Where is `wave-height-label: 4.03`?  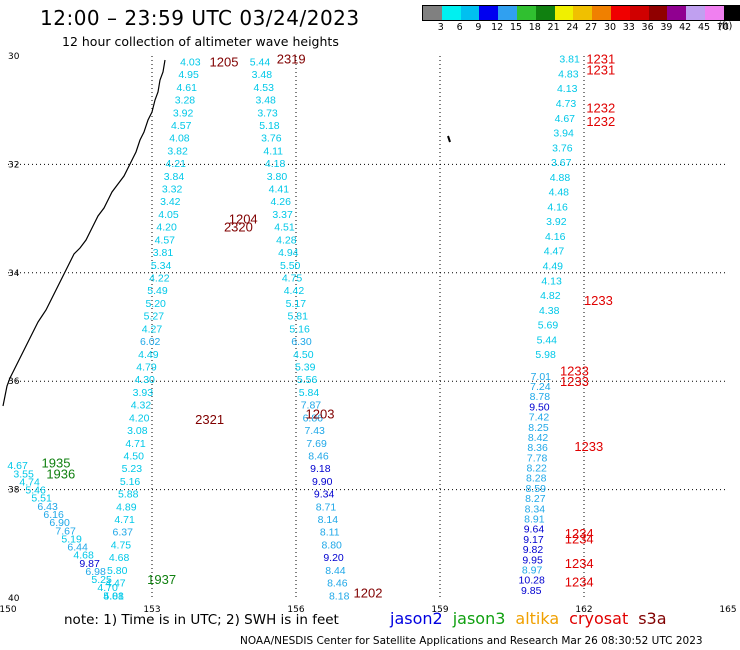
wave-height-label: 4.03 is located at coordinates (190, 62).